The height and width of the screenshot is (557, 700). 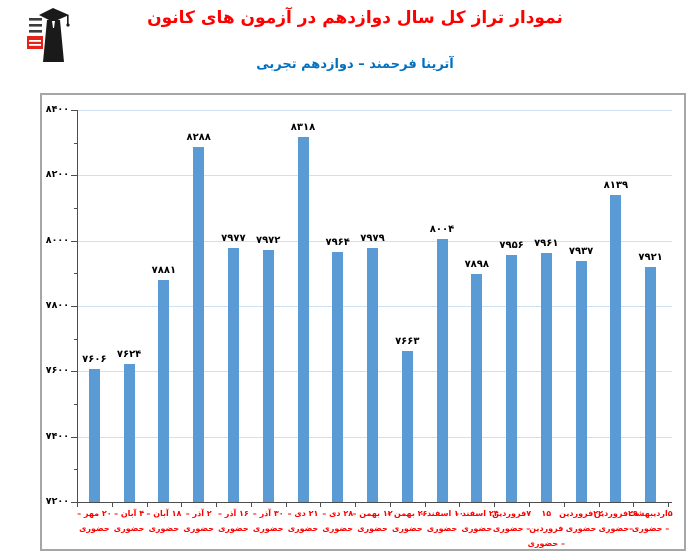 What do you see at coordinates (303, 127) in the screenshot?
I see `bar-value-label: ۸۳۱۸` at bounding box center [303, 127].